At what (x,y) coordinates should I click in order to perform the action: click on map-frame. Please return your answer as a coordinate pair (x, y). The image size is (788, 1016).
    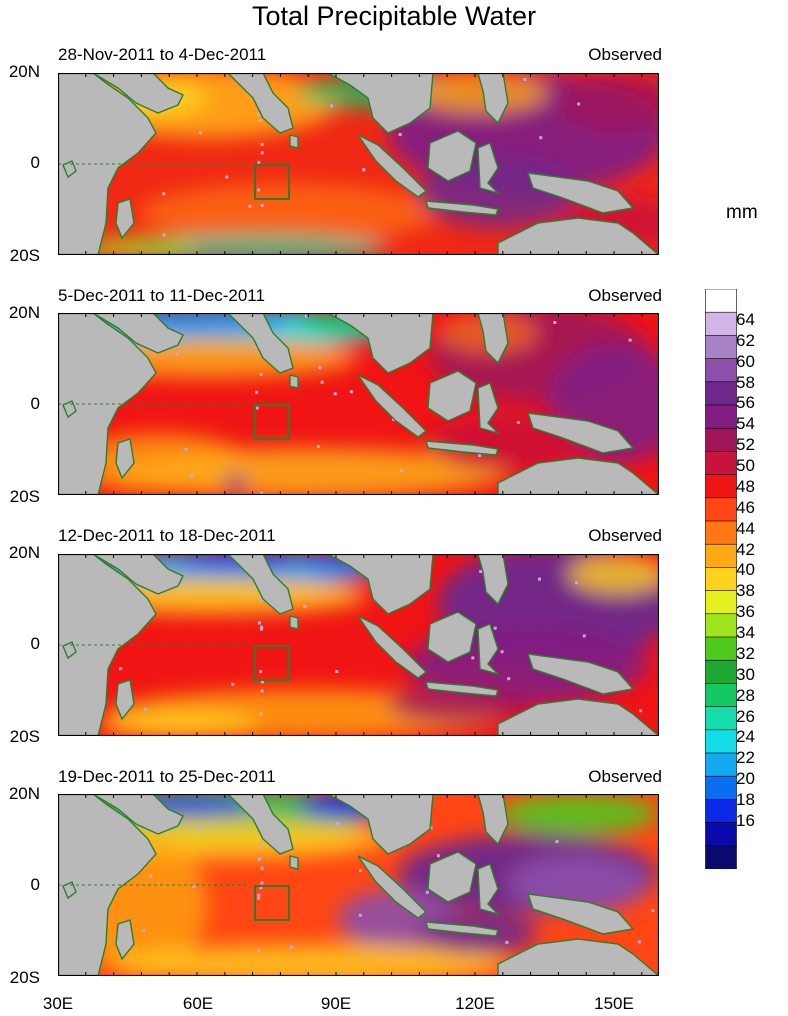
    Looking at the image, I should click on (358, 885).